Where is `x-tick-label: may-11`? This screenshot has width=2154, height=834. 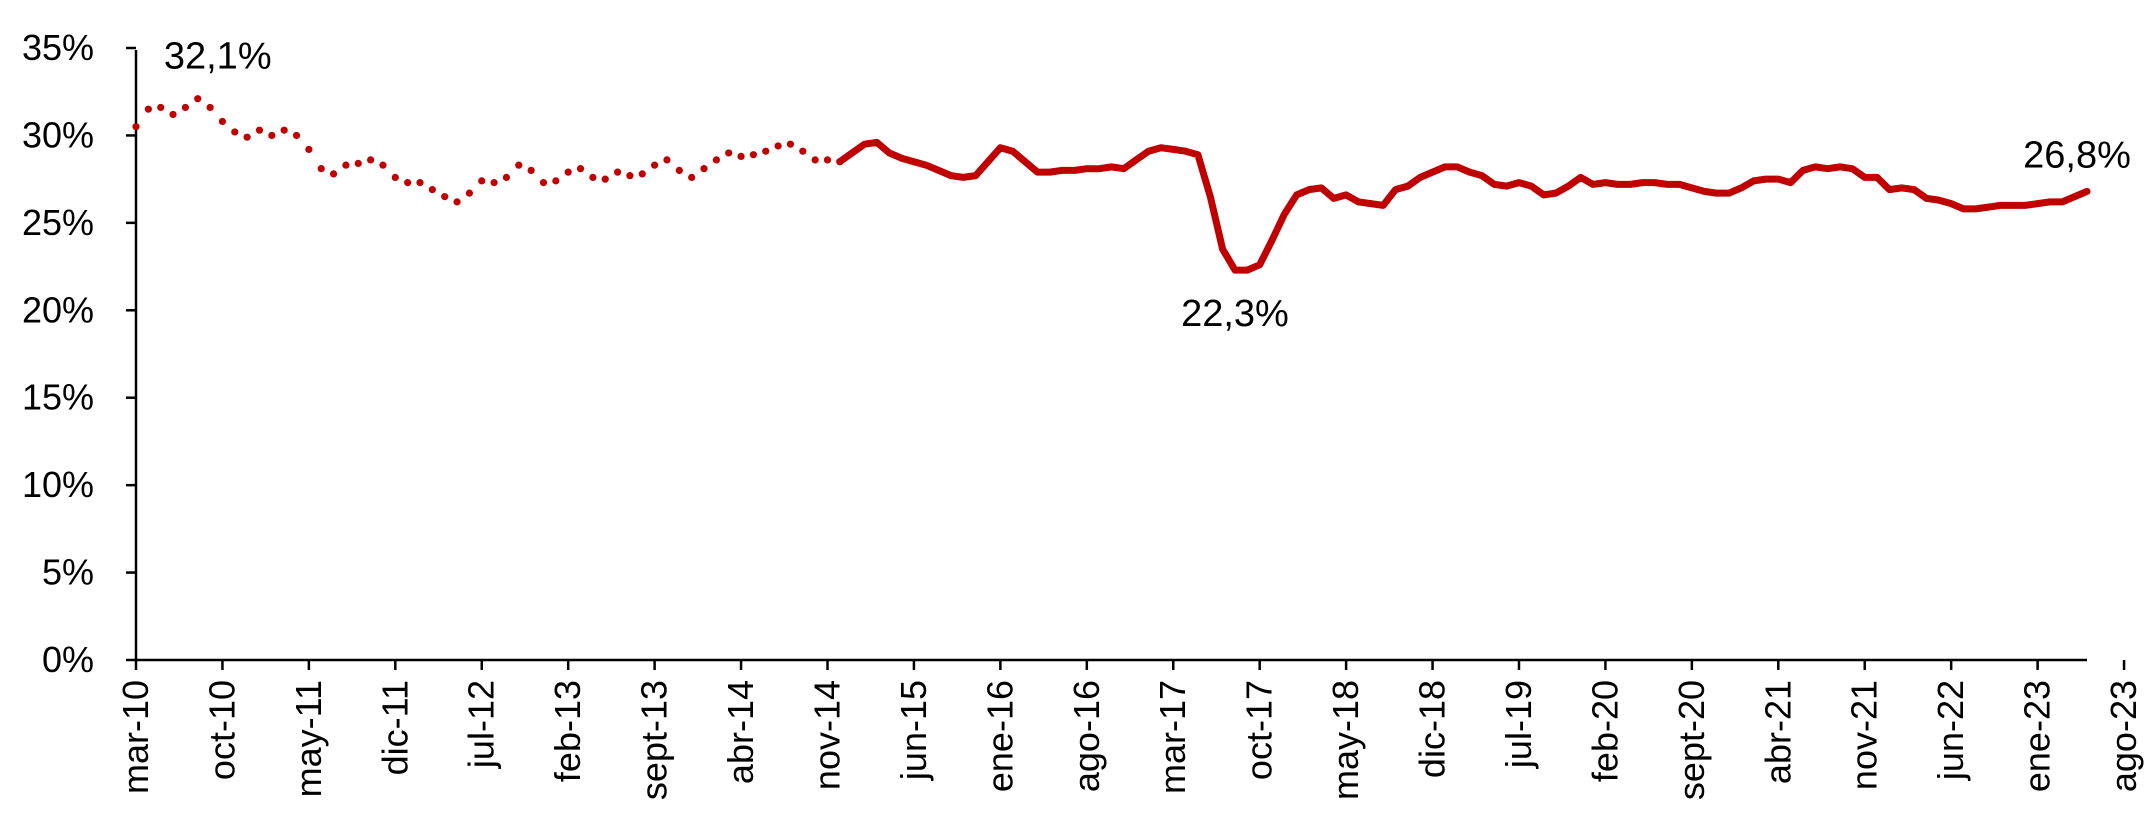 x-tick-label: may-11 is located at coordinates (308, 738).